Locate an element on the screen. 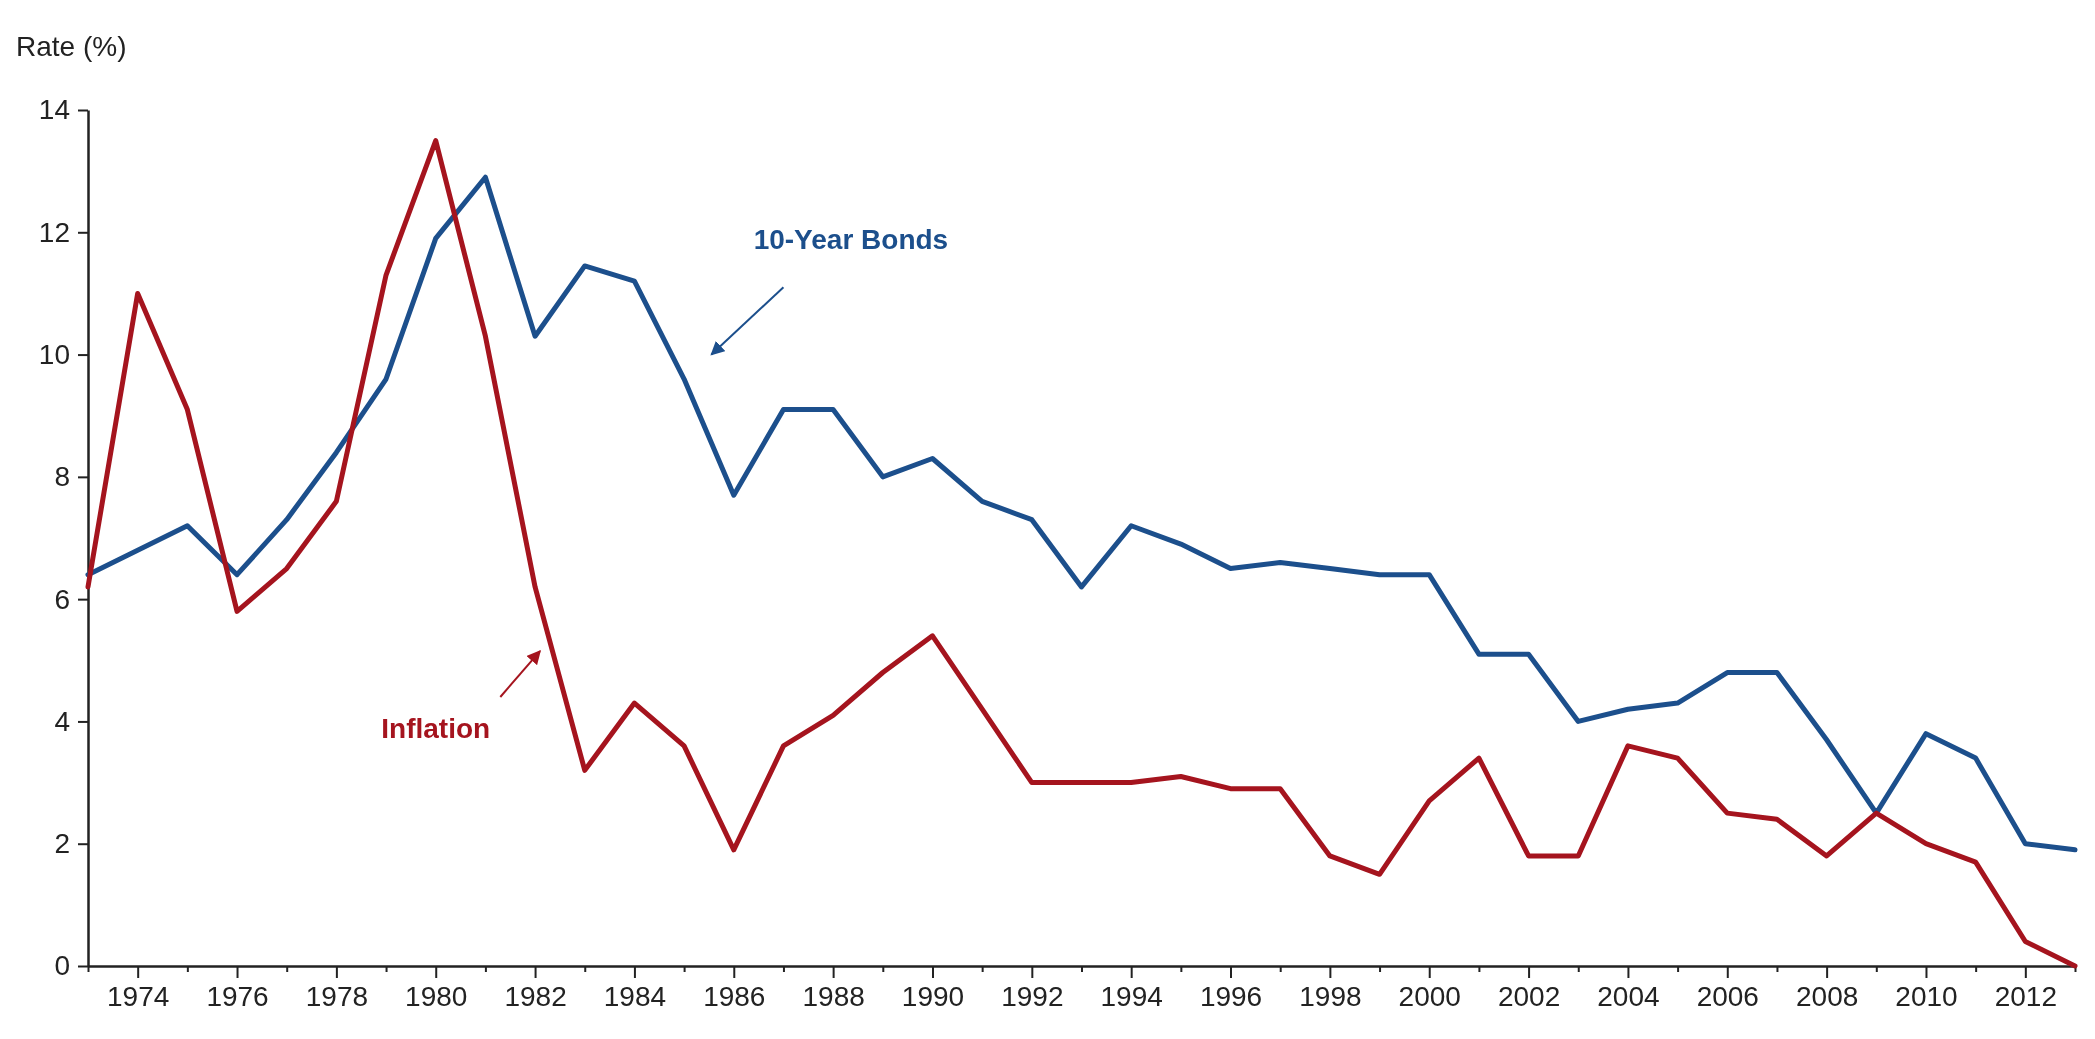 Image resolution: width=2095 pixels, height=1039 pixels. x-tick-label: 2010 is located at coordinates (1926, 996).